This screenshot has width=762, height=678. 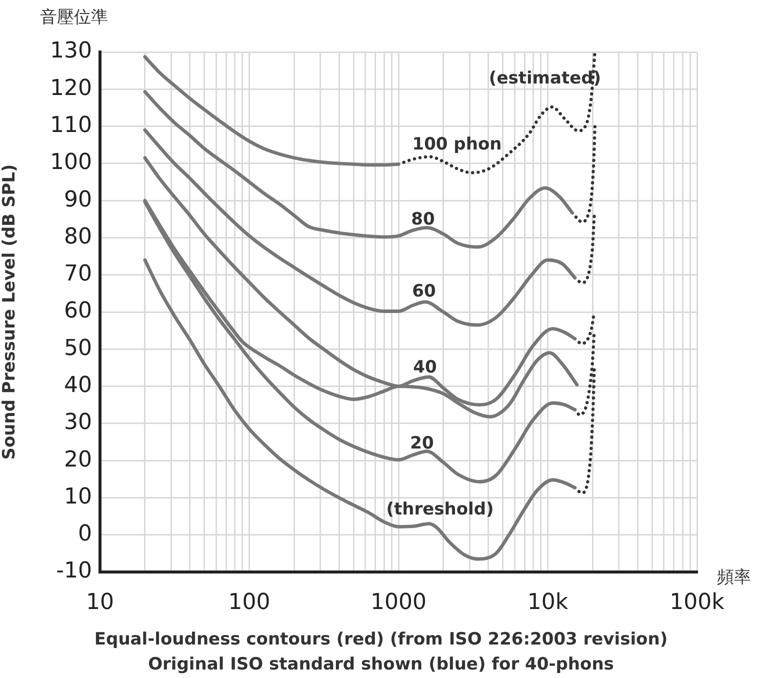 What do you see at coordinates (71, 125) in the screenshot?
I see `y-tick-label: 110` at bounding box center [71, 125].